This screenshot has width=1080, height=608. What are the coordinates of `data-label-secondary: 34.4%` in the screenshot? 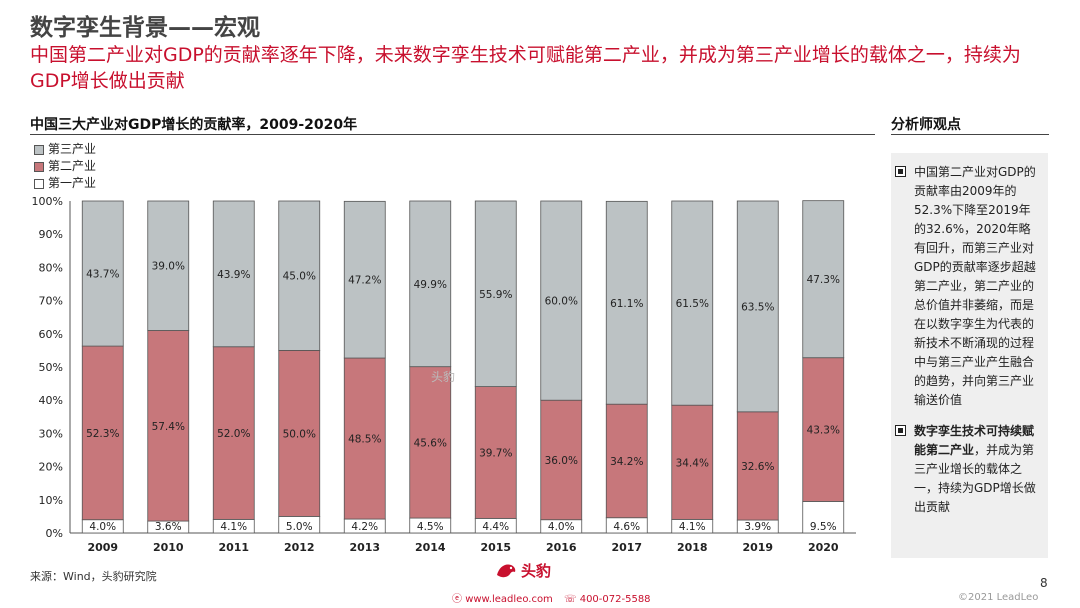 It's located at (692, 463).